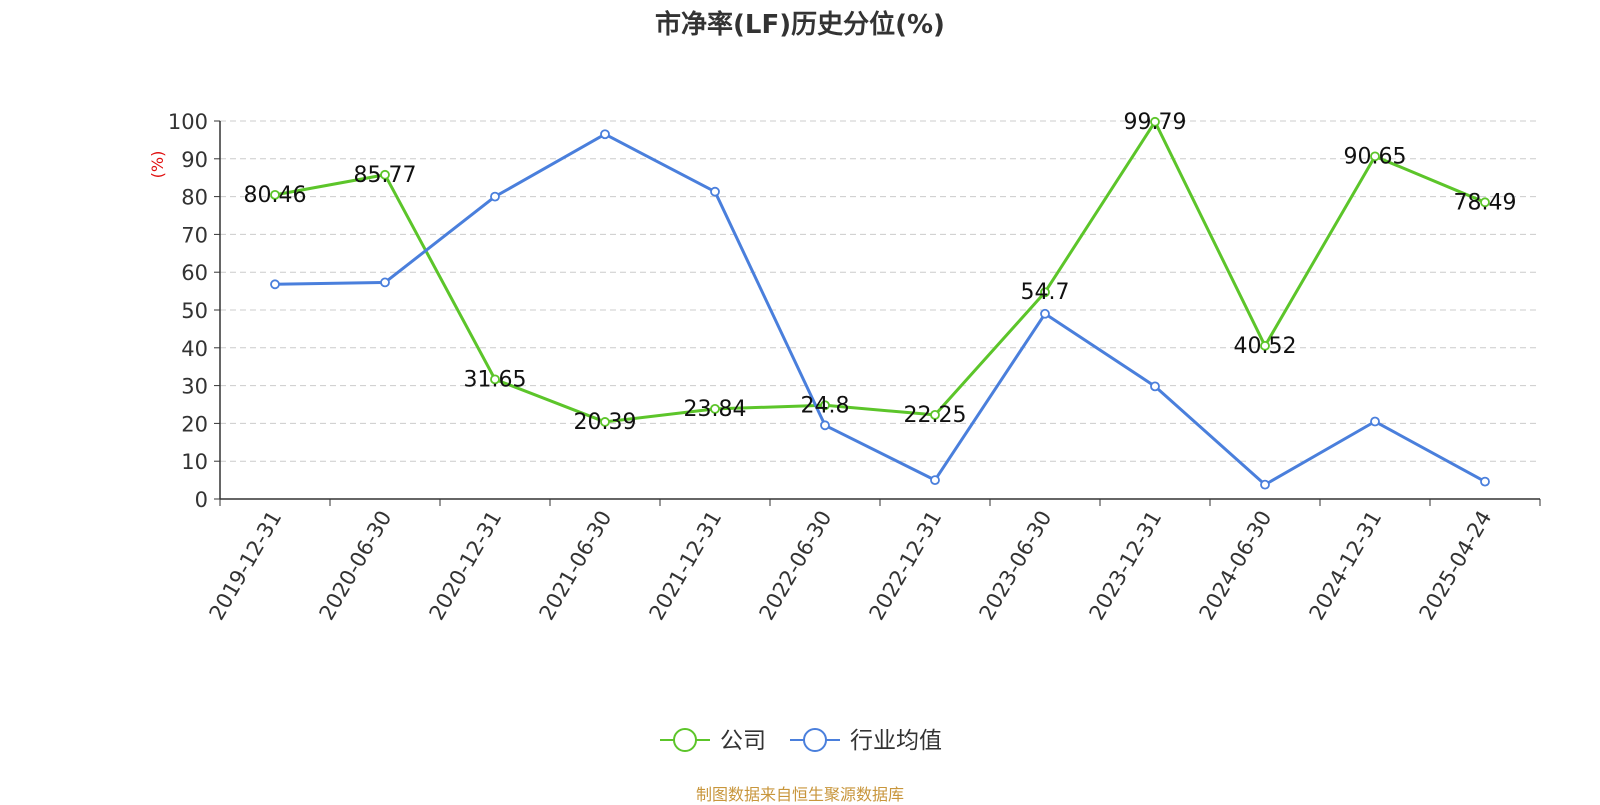 The height and width of the screenshot is (805, 1600). What do you see at coordinates (1126, 566) in the screenshot?
I see `x-tick-label: 2023-12-31` at bounding box center [1126, 566].